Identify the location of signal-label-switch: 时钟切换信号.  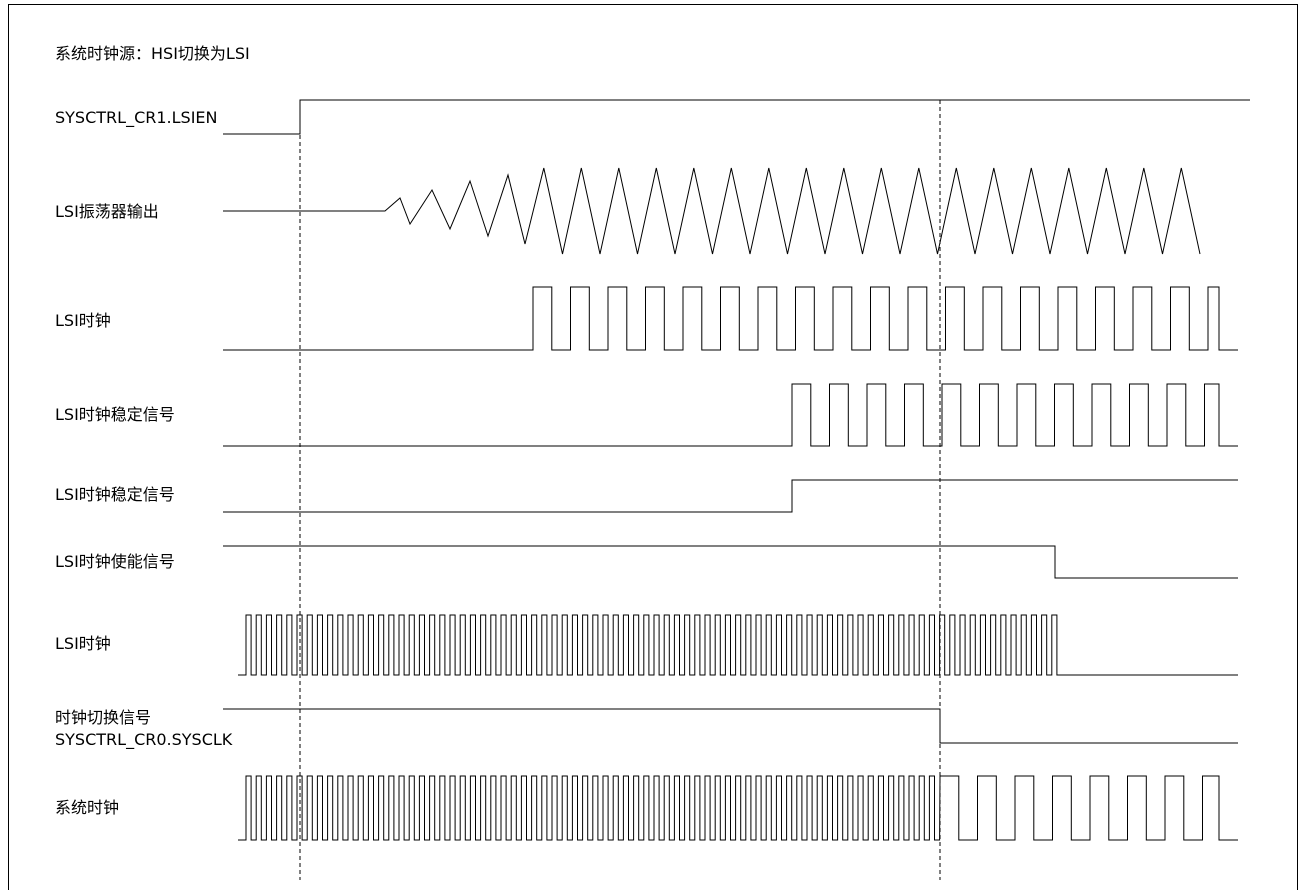
(103, 717).